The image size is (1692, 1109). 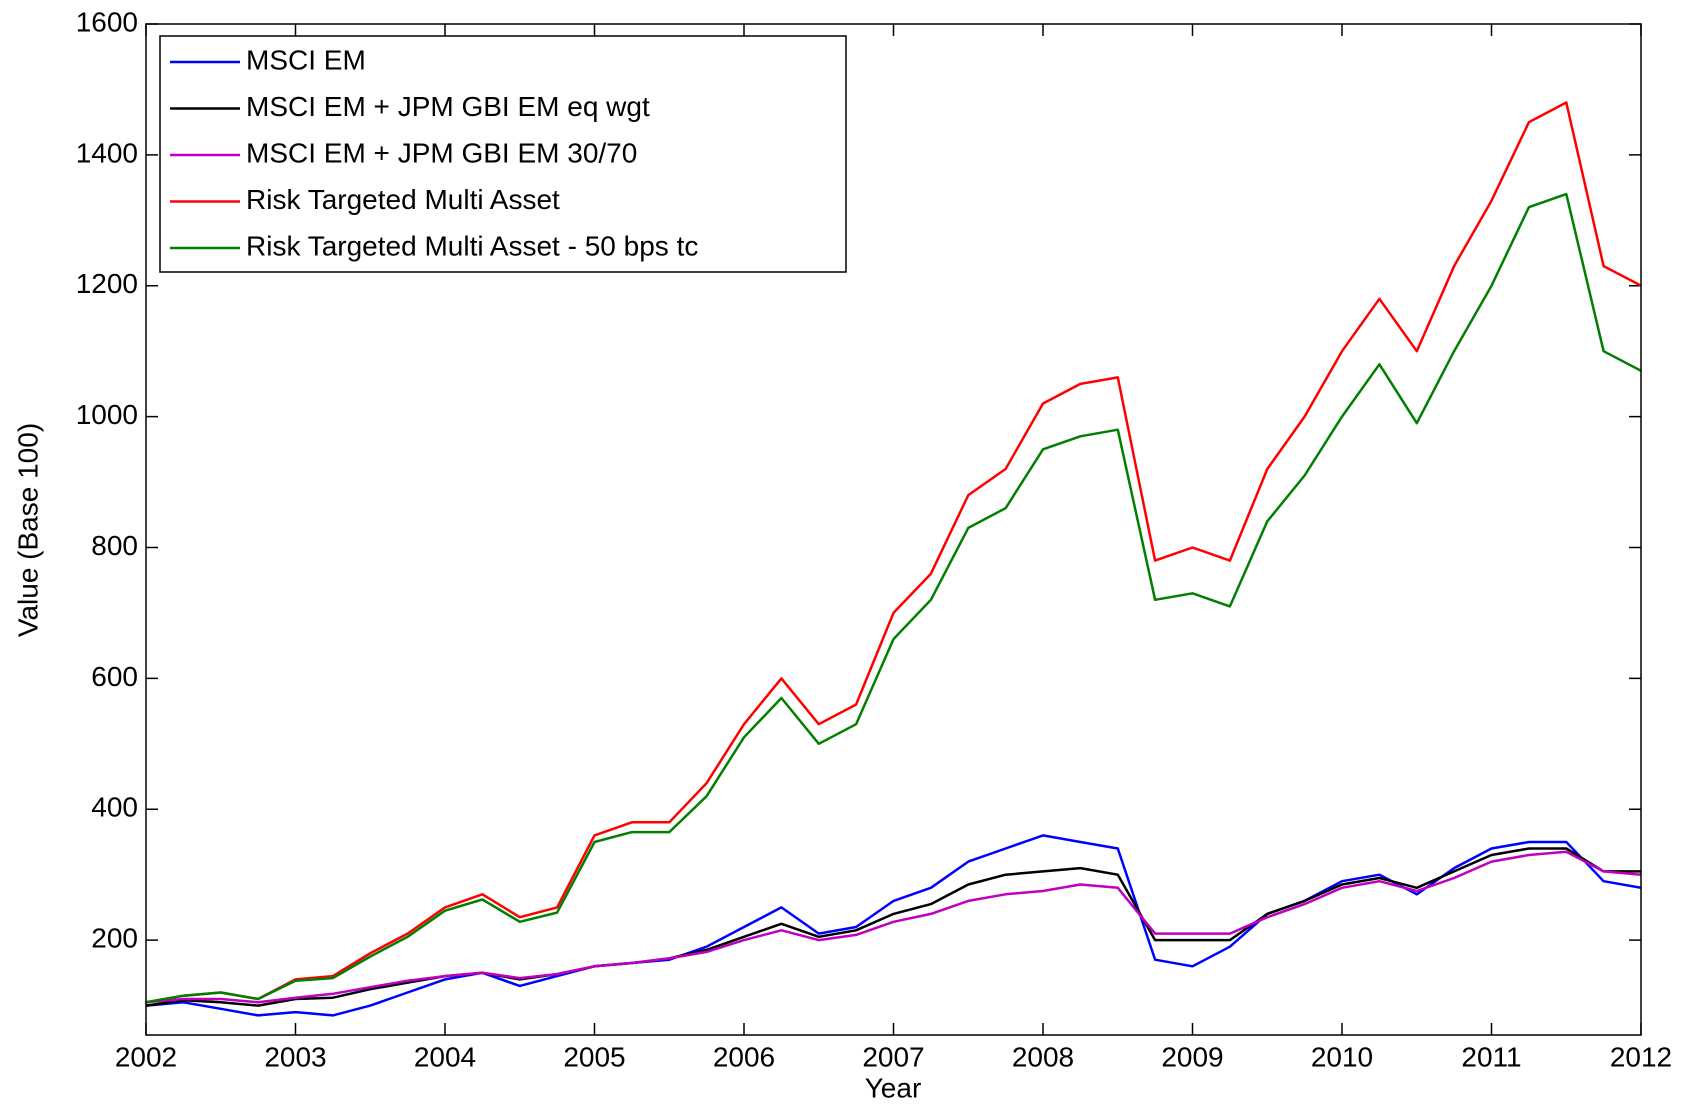 I want to click on y-axis-label: Value (Base 100), so click(x=27, y=530).